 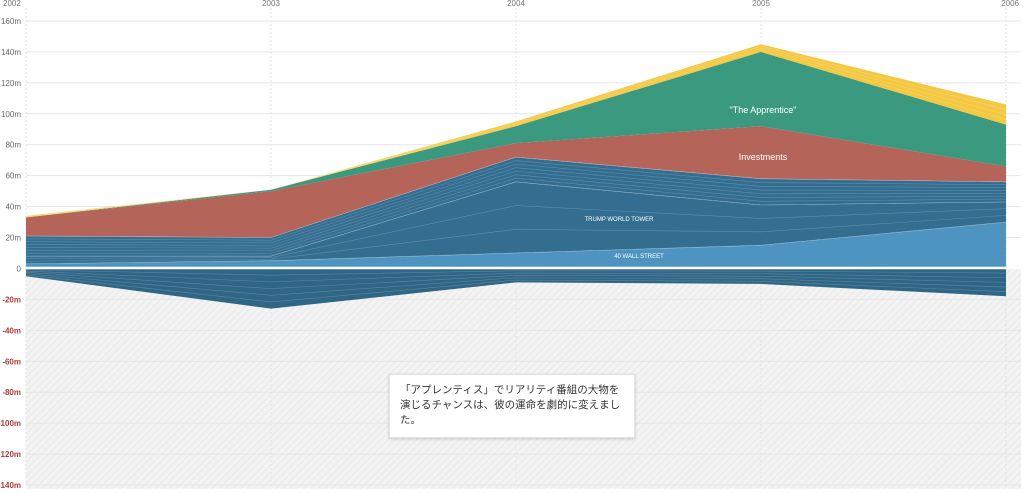 I want to click on y-tick-label: 80m, so click(x=13, y=145).